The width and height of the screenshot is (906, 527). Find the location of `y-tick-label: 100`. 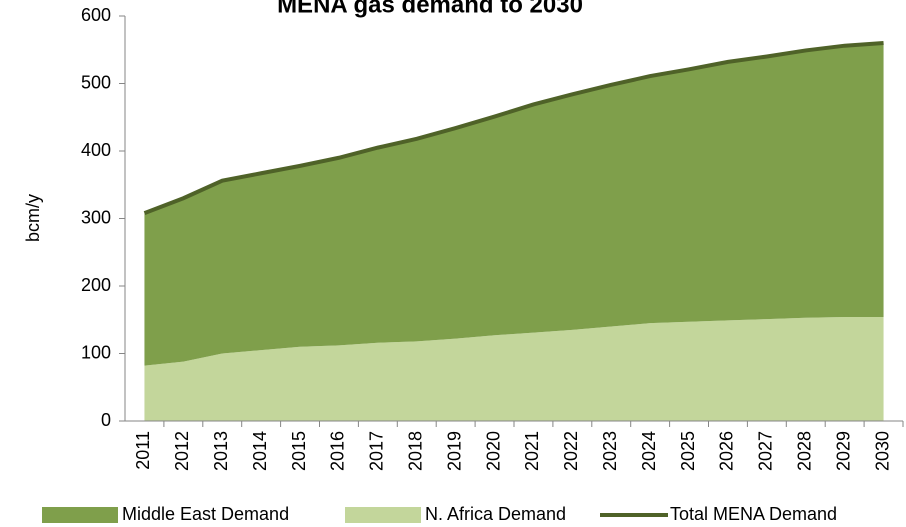

y-tick-label: 100 is located at coordinates (96, 352).